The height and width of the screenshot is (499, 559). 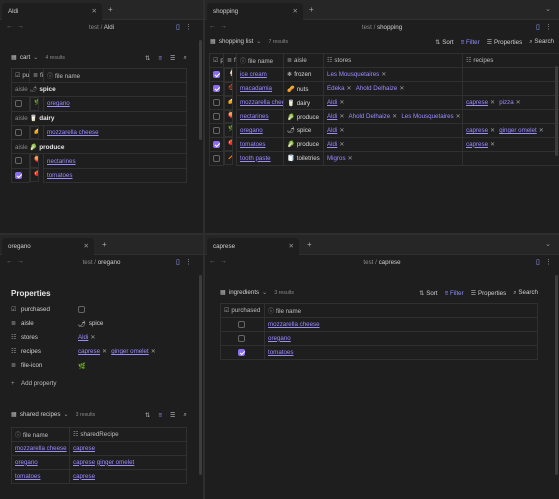 What do you see at coordinates (53, 414) in the screenshot?
I see `view-selector: ▦ shared recipes ⌄ 3 results` at bounding box center [53, 414].